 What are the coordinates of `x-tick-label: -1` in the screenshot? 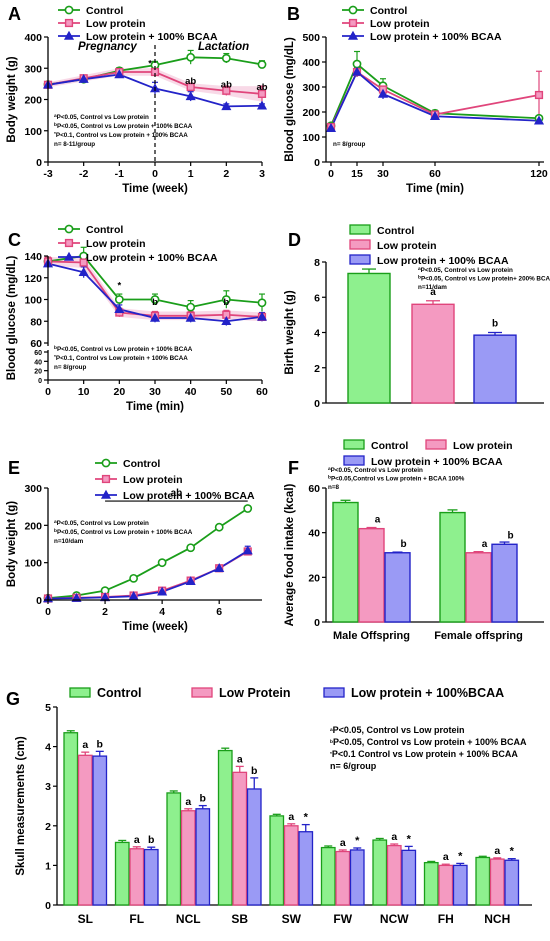 It's located at (119, 174).